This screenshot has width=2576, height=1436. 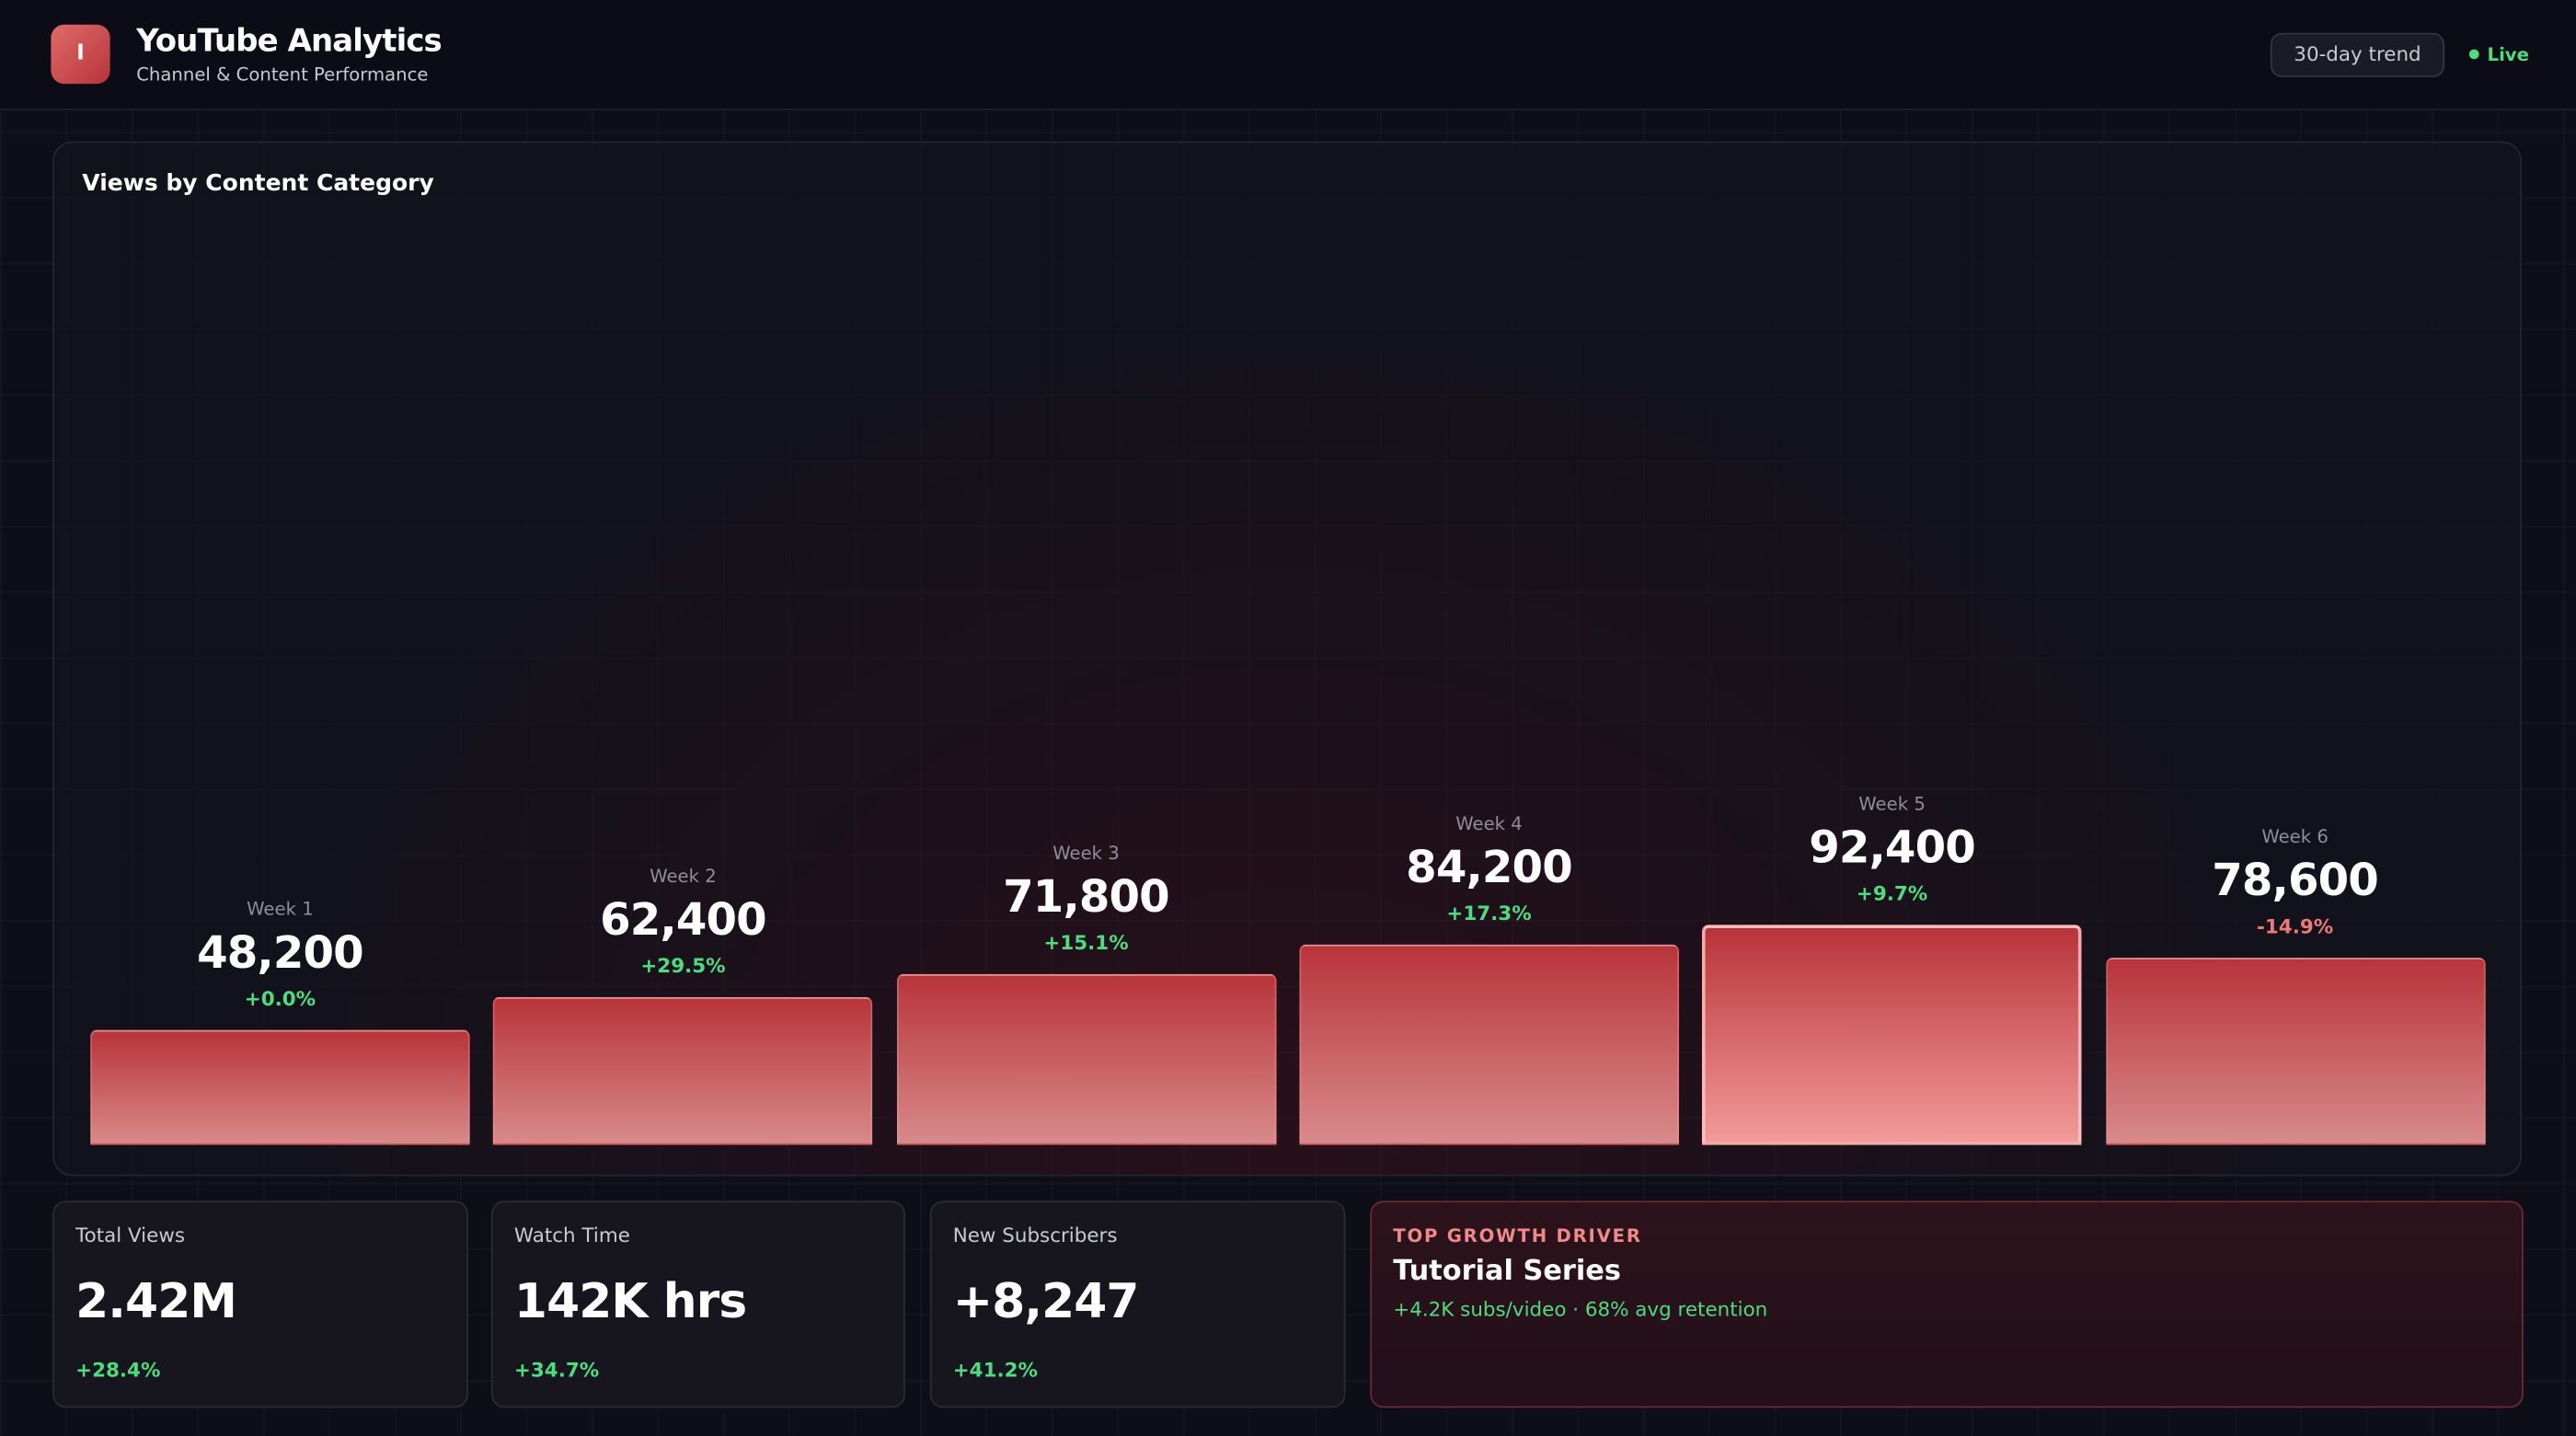 What do you see at coordinates (282, 74) in the screenshot?
I see `app-subtitle: Channel & Content Performance` at bounding box center [282, 74].